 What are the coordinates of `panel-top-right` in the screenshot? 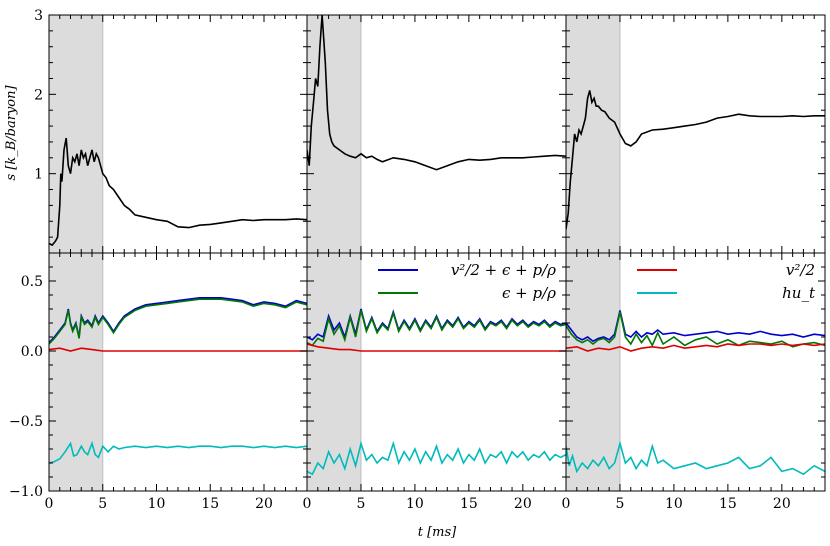 It's located at (695, 134).